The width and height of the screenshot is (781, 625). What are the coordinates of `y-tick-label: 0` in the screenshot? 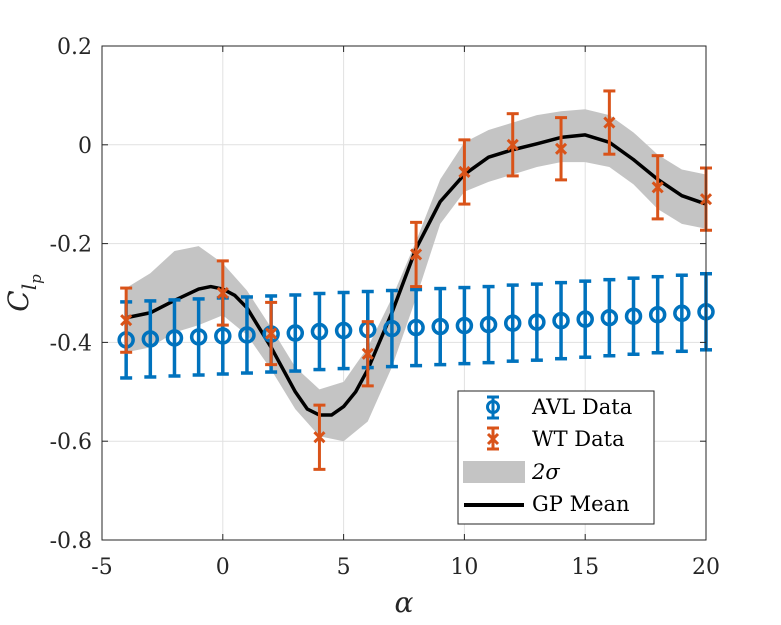 It's located at (85, 146).